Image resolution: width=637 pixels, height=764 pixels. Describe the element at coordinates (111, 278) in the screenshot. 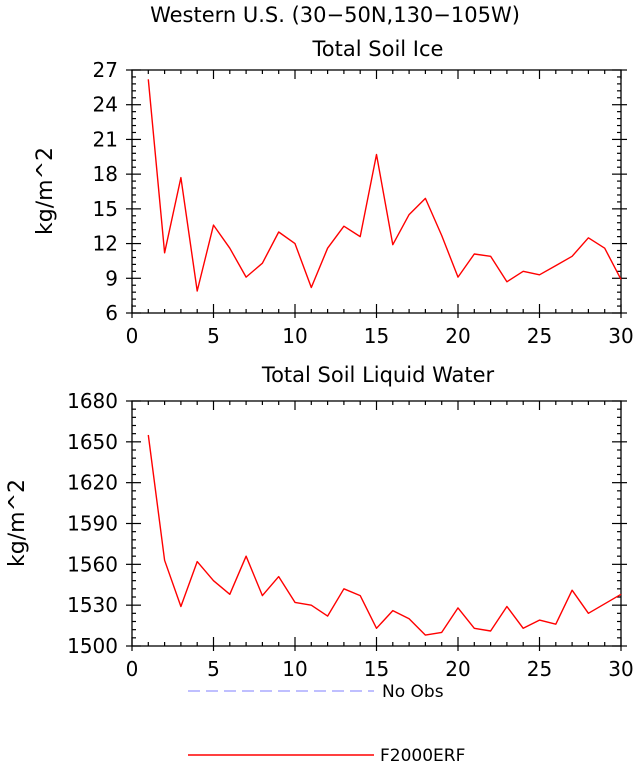

I see `y-tick-label: 9` at that location.